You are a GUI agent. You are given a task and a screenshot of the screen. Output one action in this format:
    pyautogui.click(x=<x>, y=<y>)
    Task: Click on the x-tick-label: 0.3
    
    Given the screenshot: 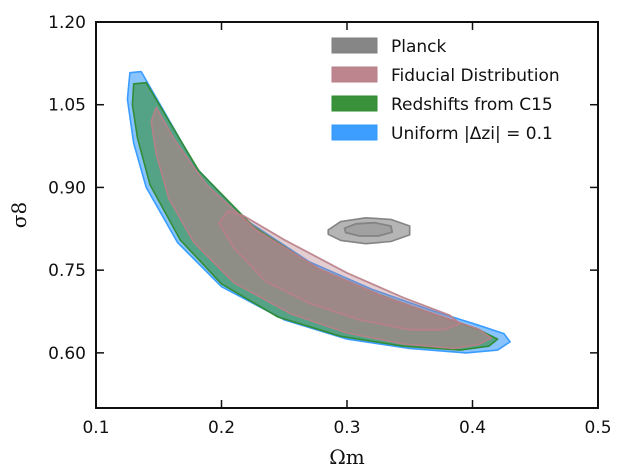 What is the action you would take?
    pyautogui.click(x=346, y=428)
    